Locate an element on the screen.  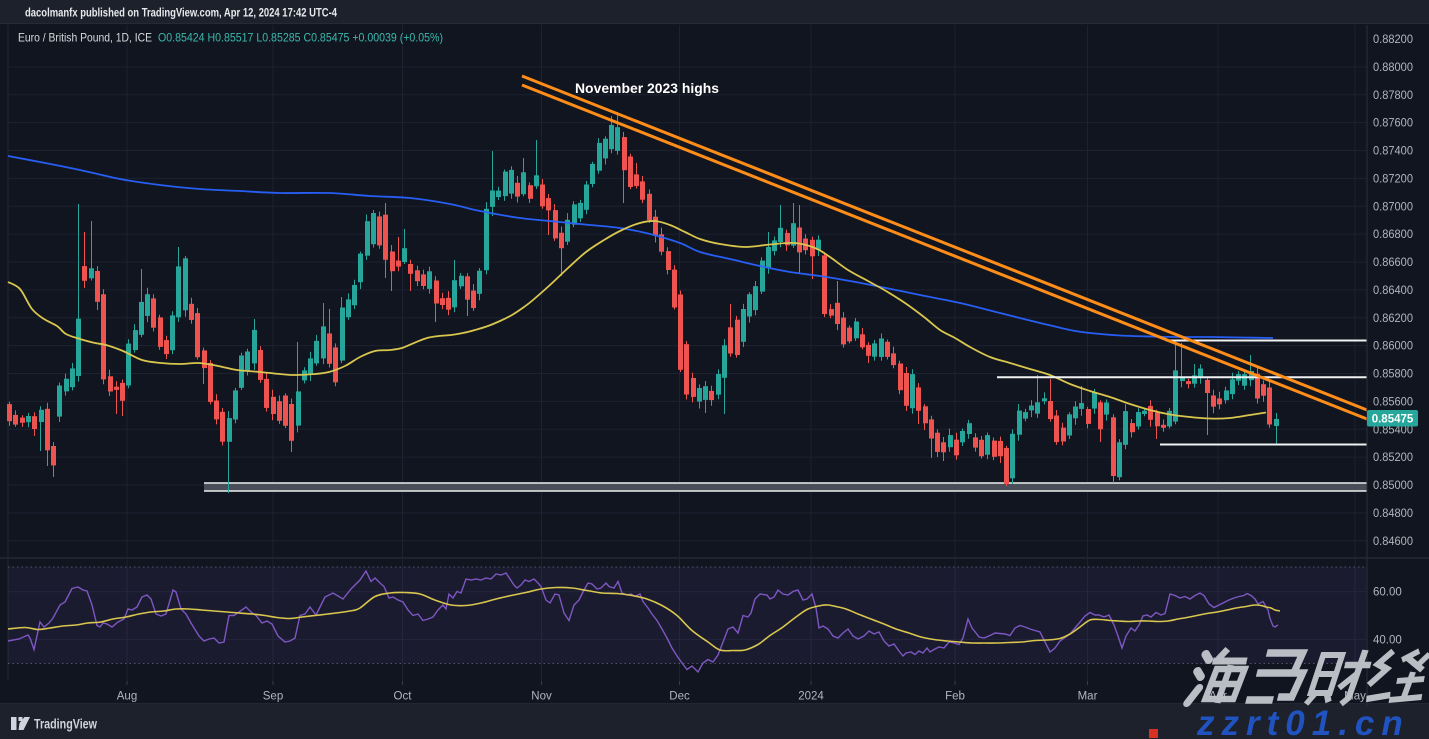
svg-text: 0.85475 is located at coordinates (1393, 420).